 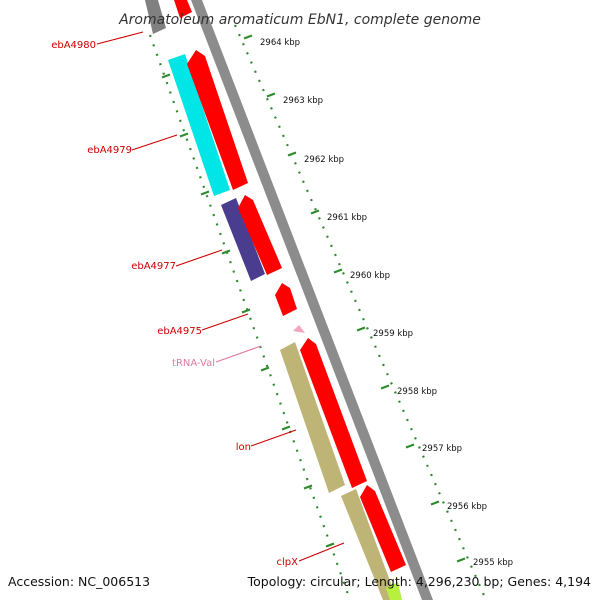 I want to click on kbp-label: 2960 kbp, so click(x=370, y=276).